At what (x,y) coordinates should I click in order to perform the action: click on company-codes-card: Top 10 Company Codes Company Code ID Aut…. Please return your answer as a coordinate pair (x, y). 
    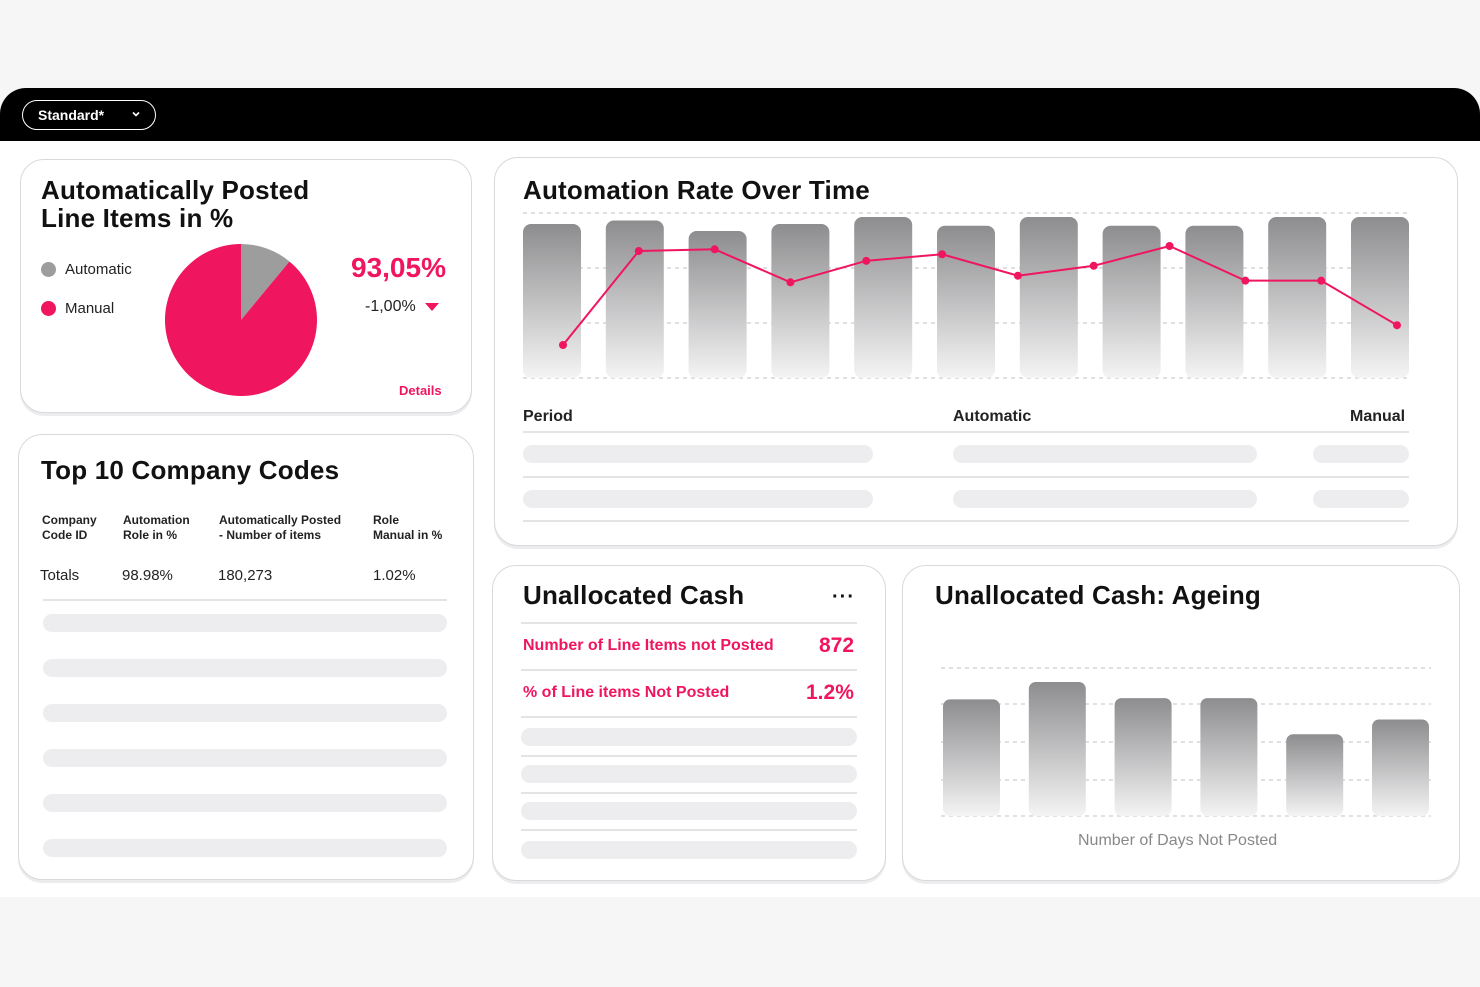
    Looking at the image, I should click on (246, 657).